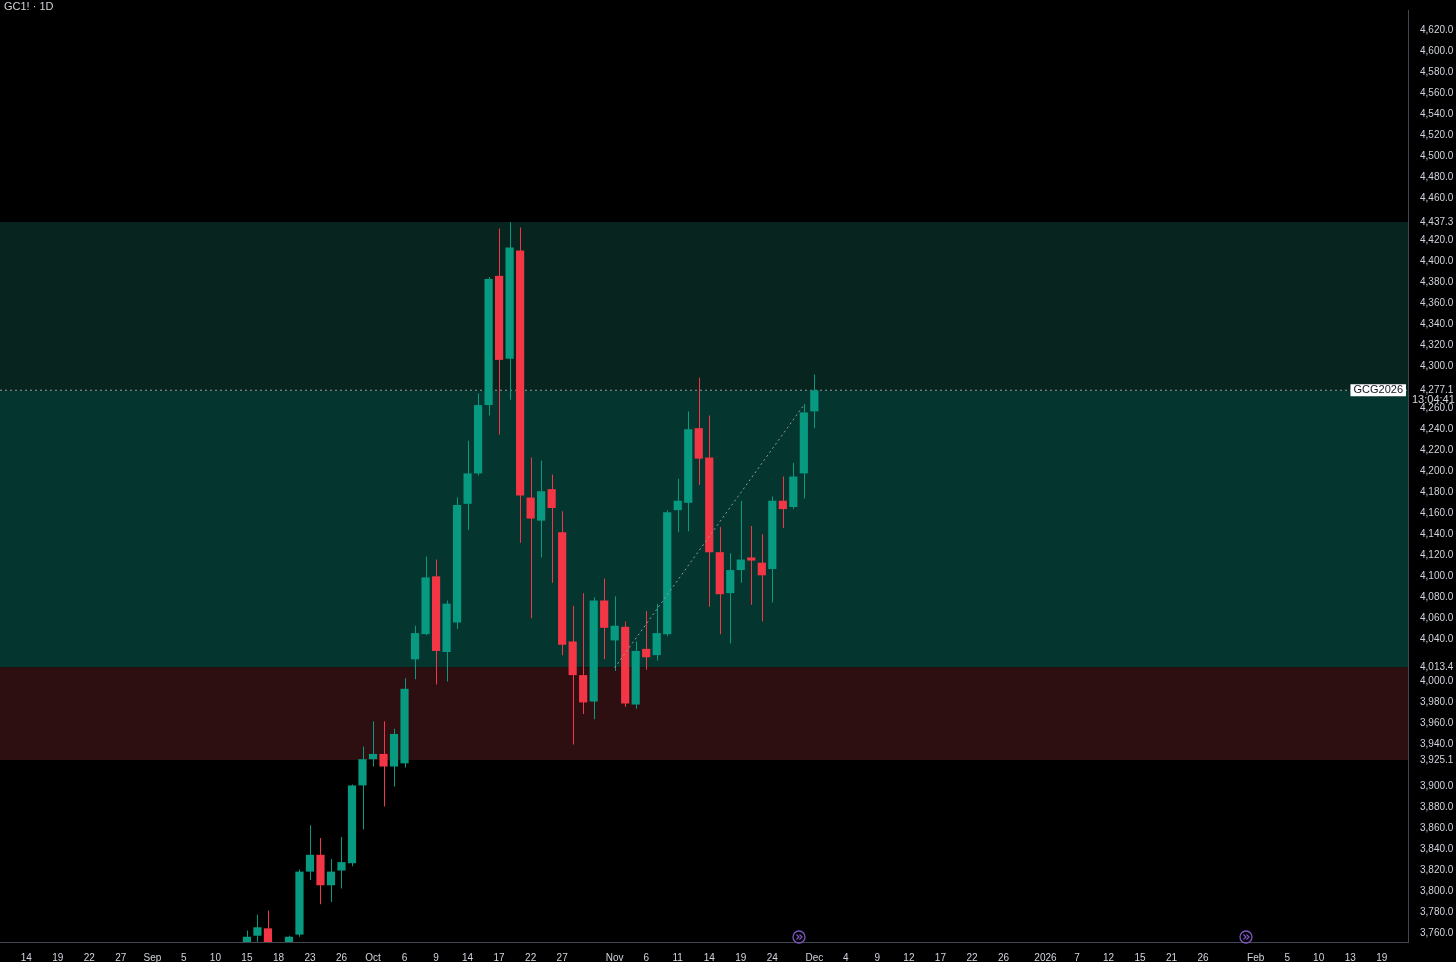 This screenshot has width=1456, height=962. I want to click on x-tick-label: Oct, so click(373, 956).